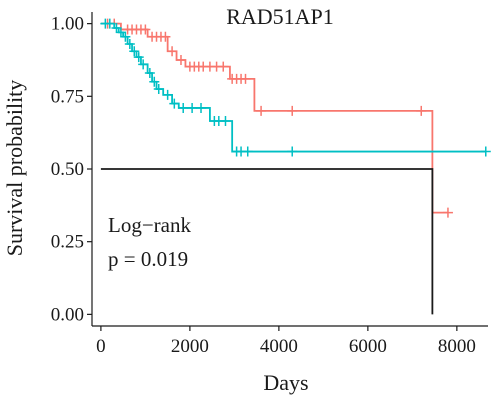 The height and width of the screenshot is (402, 500). I want to click on logrank-label: Log−rank, so click(149, 225).